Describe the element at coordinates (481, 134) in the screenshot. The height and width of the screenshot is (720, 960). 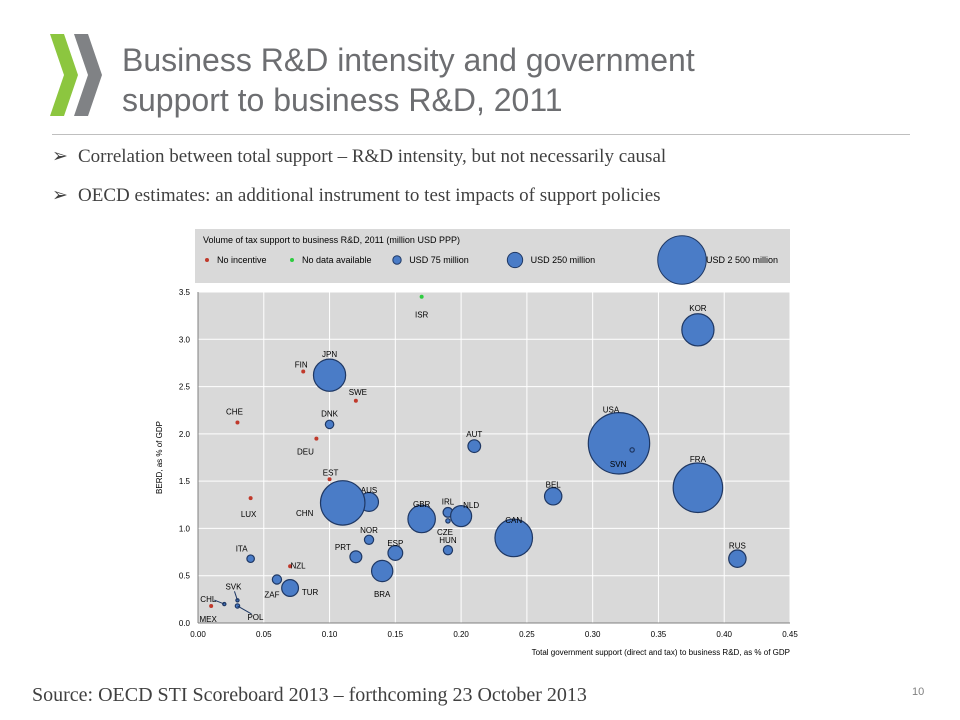
I see `title-divider` at that location.